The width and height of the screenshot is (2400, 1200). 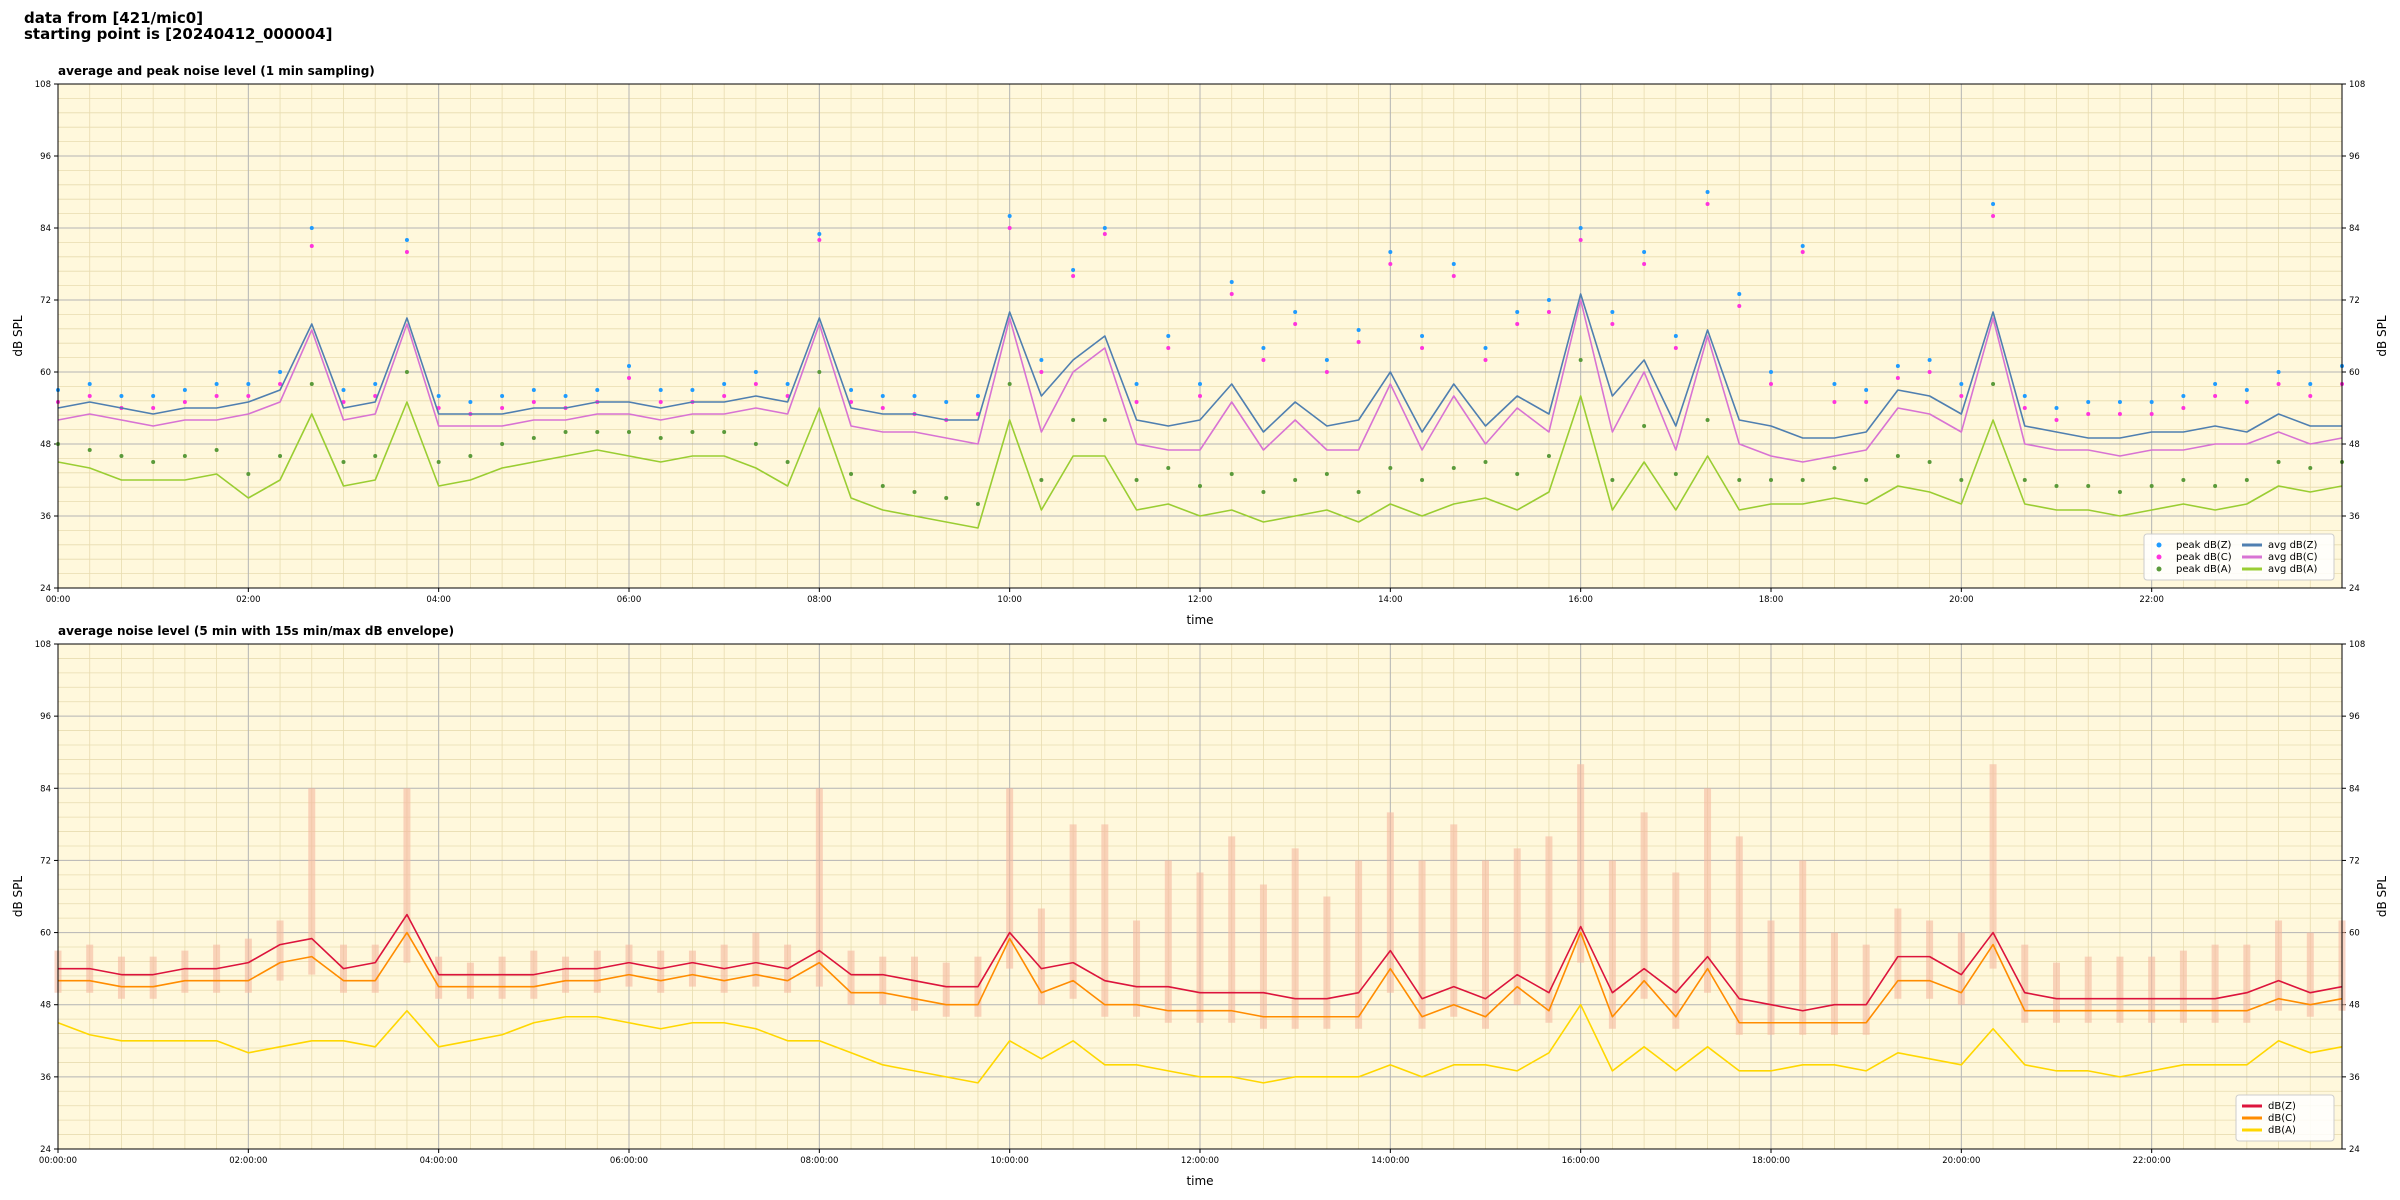 What do you see at coordinates (58, 600) in the screenshot?
I see `x-tick-label: 00:00` at bounding box center [58, 600].